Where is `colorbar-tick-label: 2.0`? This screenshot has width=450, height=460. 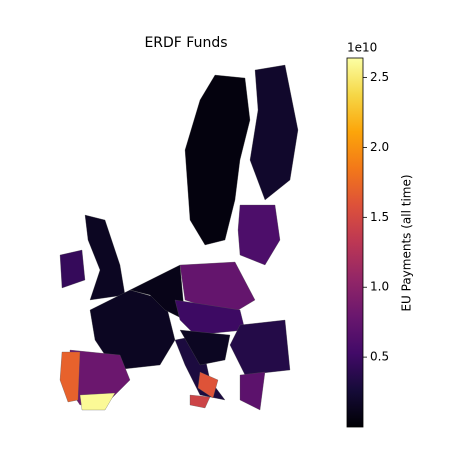 colorbar-tick-label: 2.0 is located at coordinates (379, 147).